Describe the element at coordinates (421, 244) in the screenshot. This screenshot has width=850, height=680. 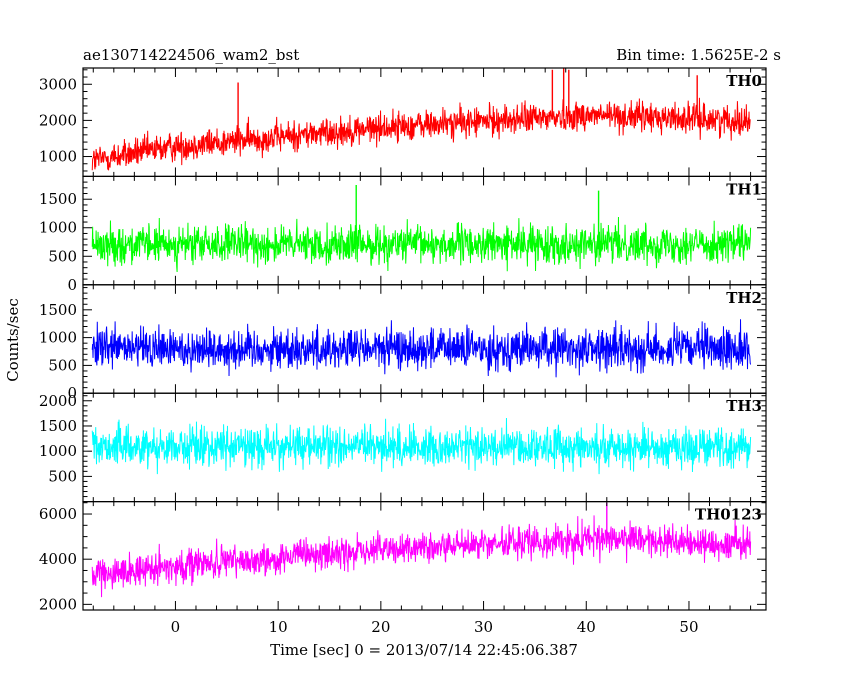
I see `series-th1-trace` at that location.